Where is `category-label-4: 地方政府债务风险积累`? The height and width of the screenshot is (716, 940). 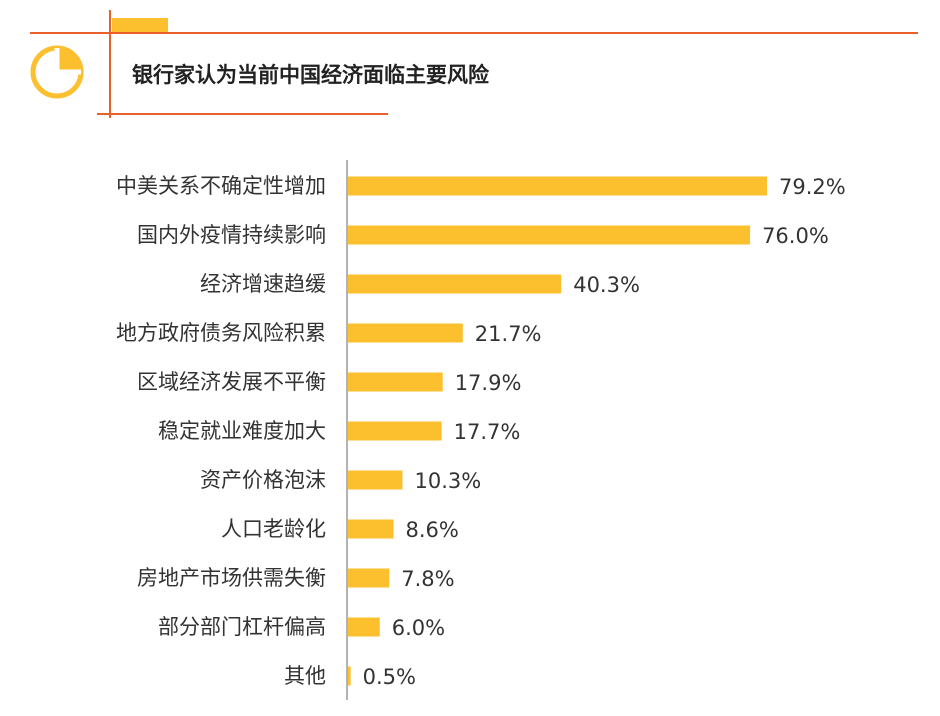 category-label-4: 地方政府债务风险积累 is located at coordinates (221, 333).